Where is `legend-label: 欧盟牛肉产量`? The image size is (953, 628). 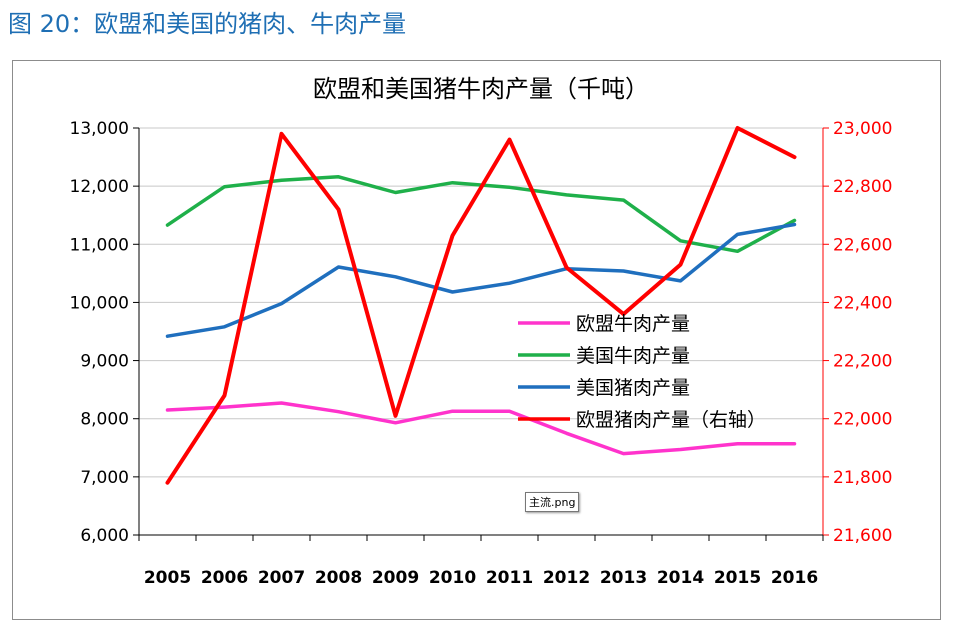
legend-label: 欧盟牛肉产量 is located at coordinates (633, 324).